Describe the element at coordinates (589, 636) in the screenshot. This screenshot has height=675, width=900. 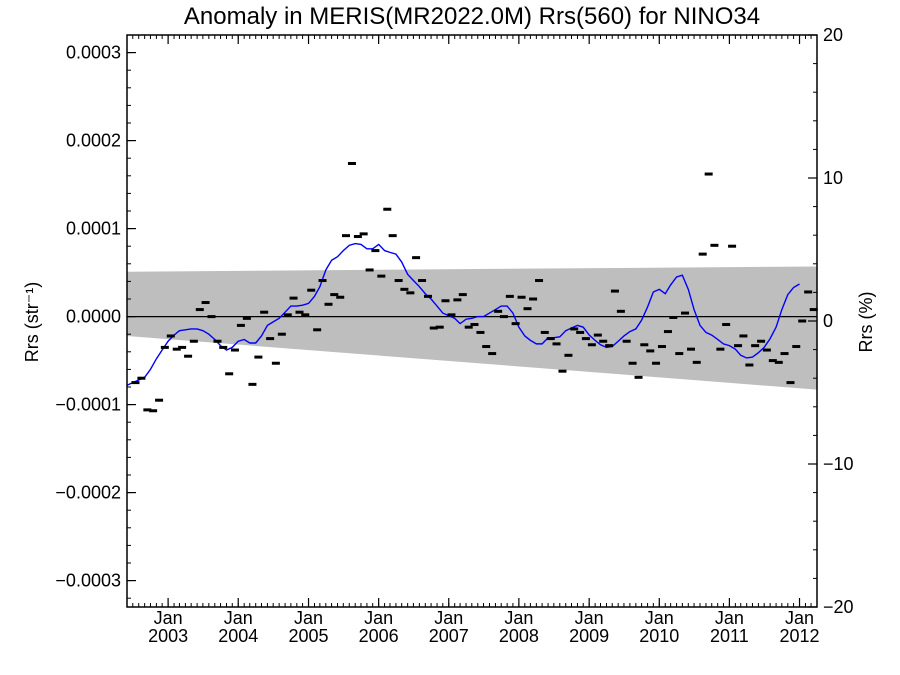
I see `x-tick-year-label: 2009` at that location.